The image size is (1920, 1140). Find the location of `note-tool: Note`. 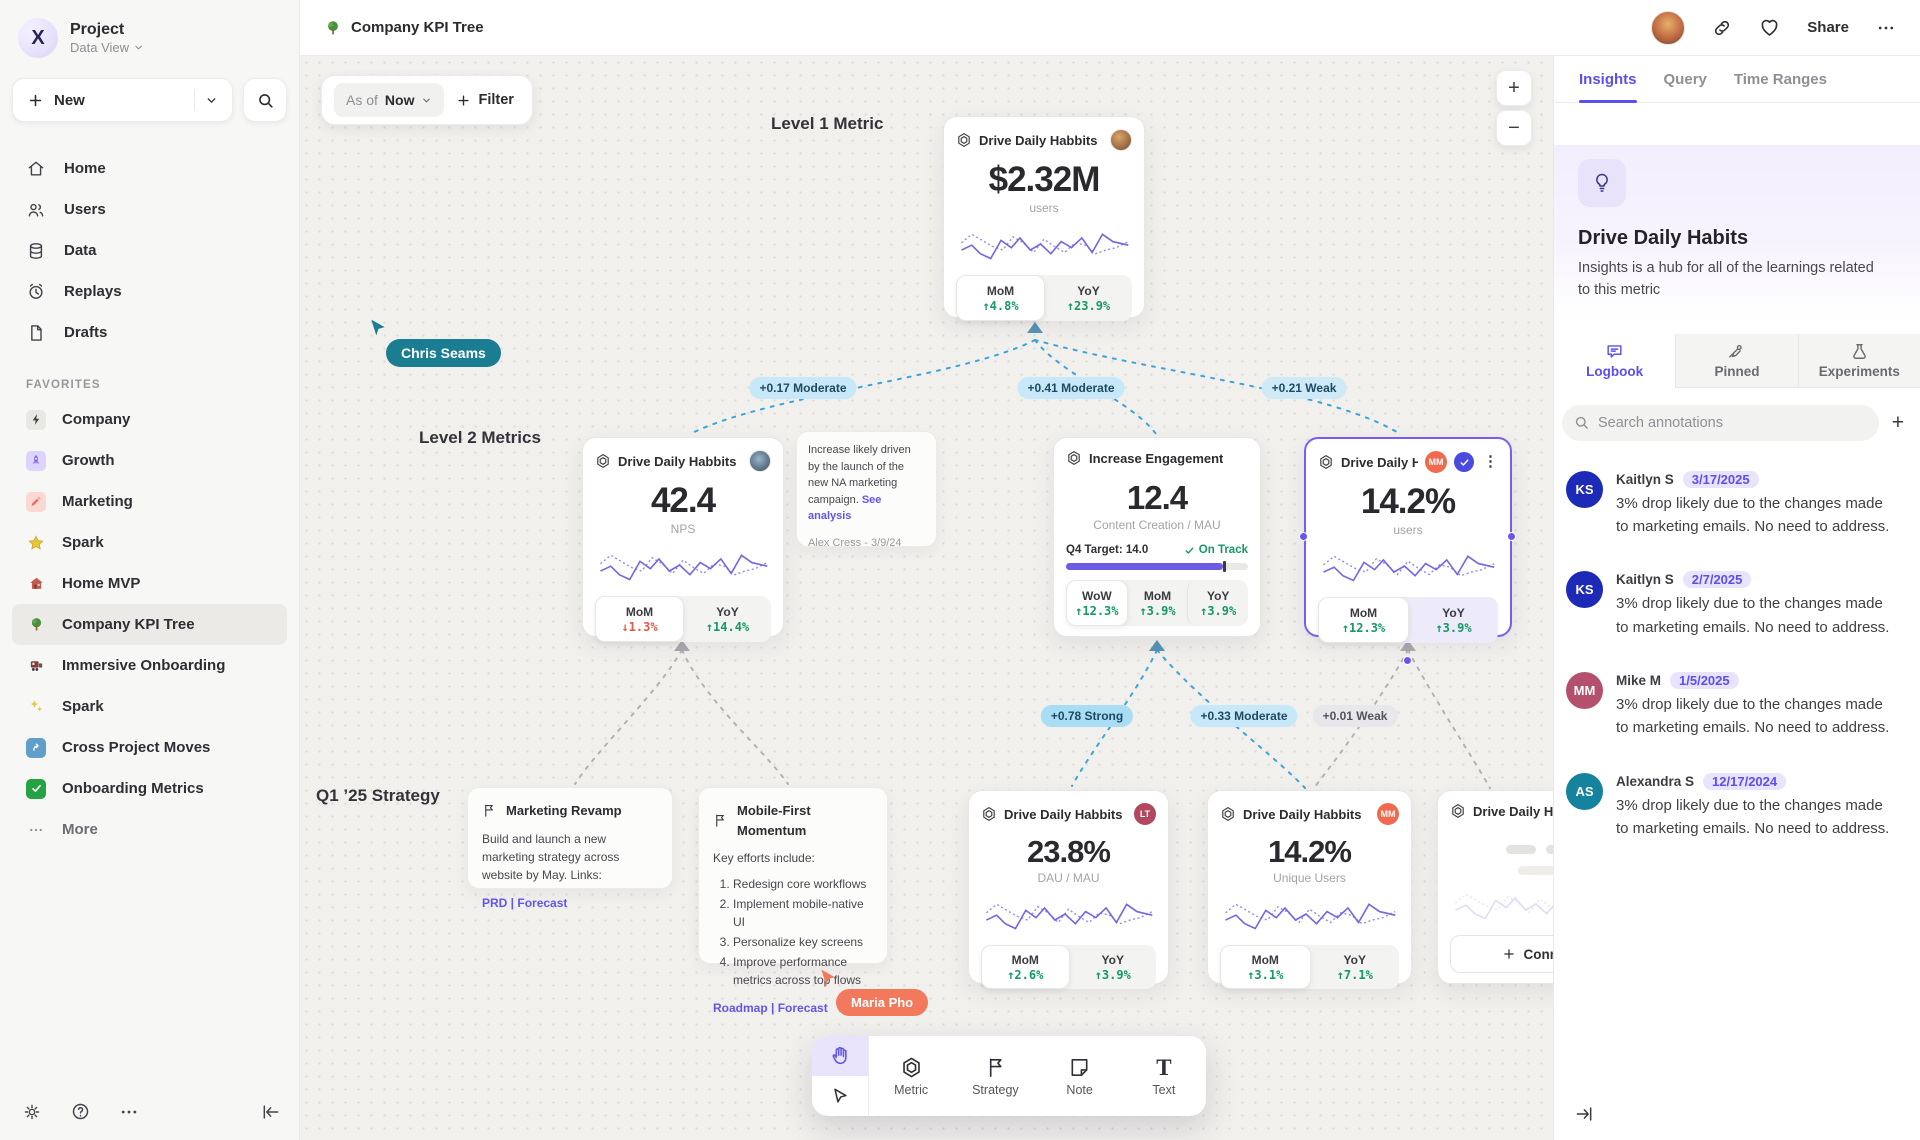

note-tool: Note is located at coordinates (1080, 1076).